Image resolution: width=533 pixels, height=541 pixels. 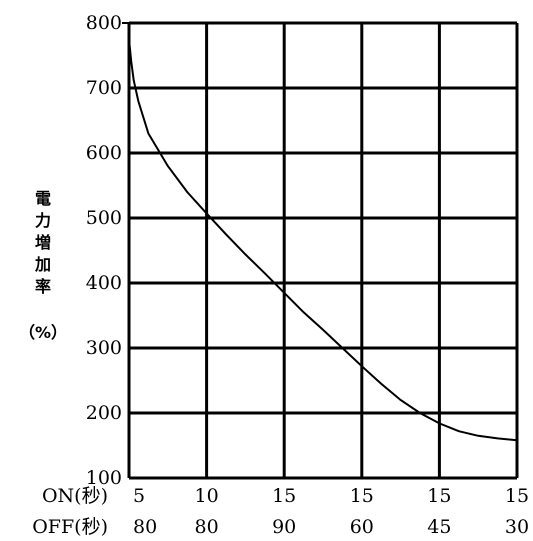 What do you see at coordinates (362, 527) in the screenshot?
I see `x-tick-label: 60` at bounding box center [362, 527].